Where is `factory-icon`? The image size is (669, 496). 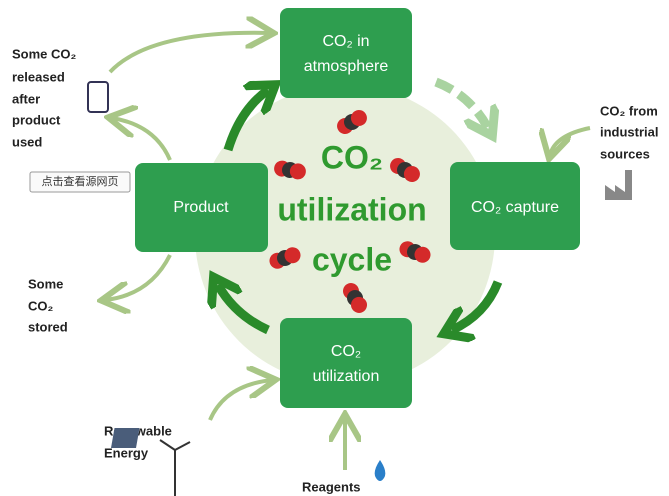 factory-icon is located at coordinates (618, 185).